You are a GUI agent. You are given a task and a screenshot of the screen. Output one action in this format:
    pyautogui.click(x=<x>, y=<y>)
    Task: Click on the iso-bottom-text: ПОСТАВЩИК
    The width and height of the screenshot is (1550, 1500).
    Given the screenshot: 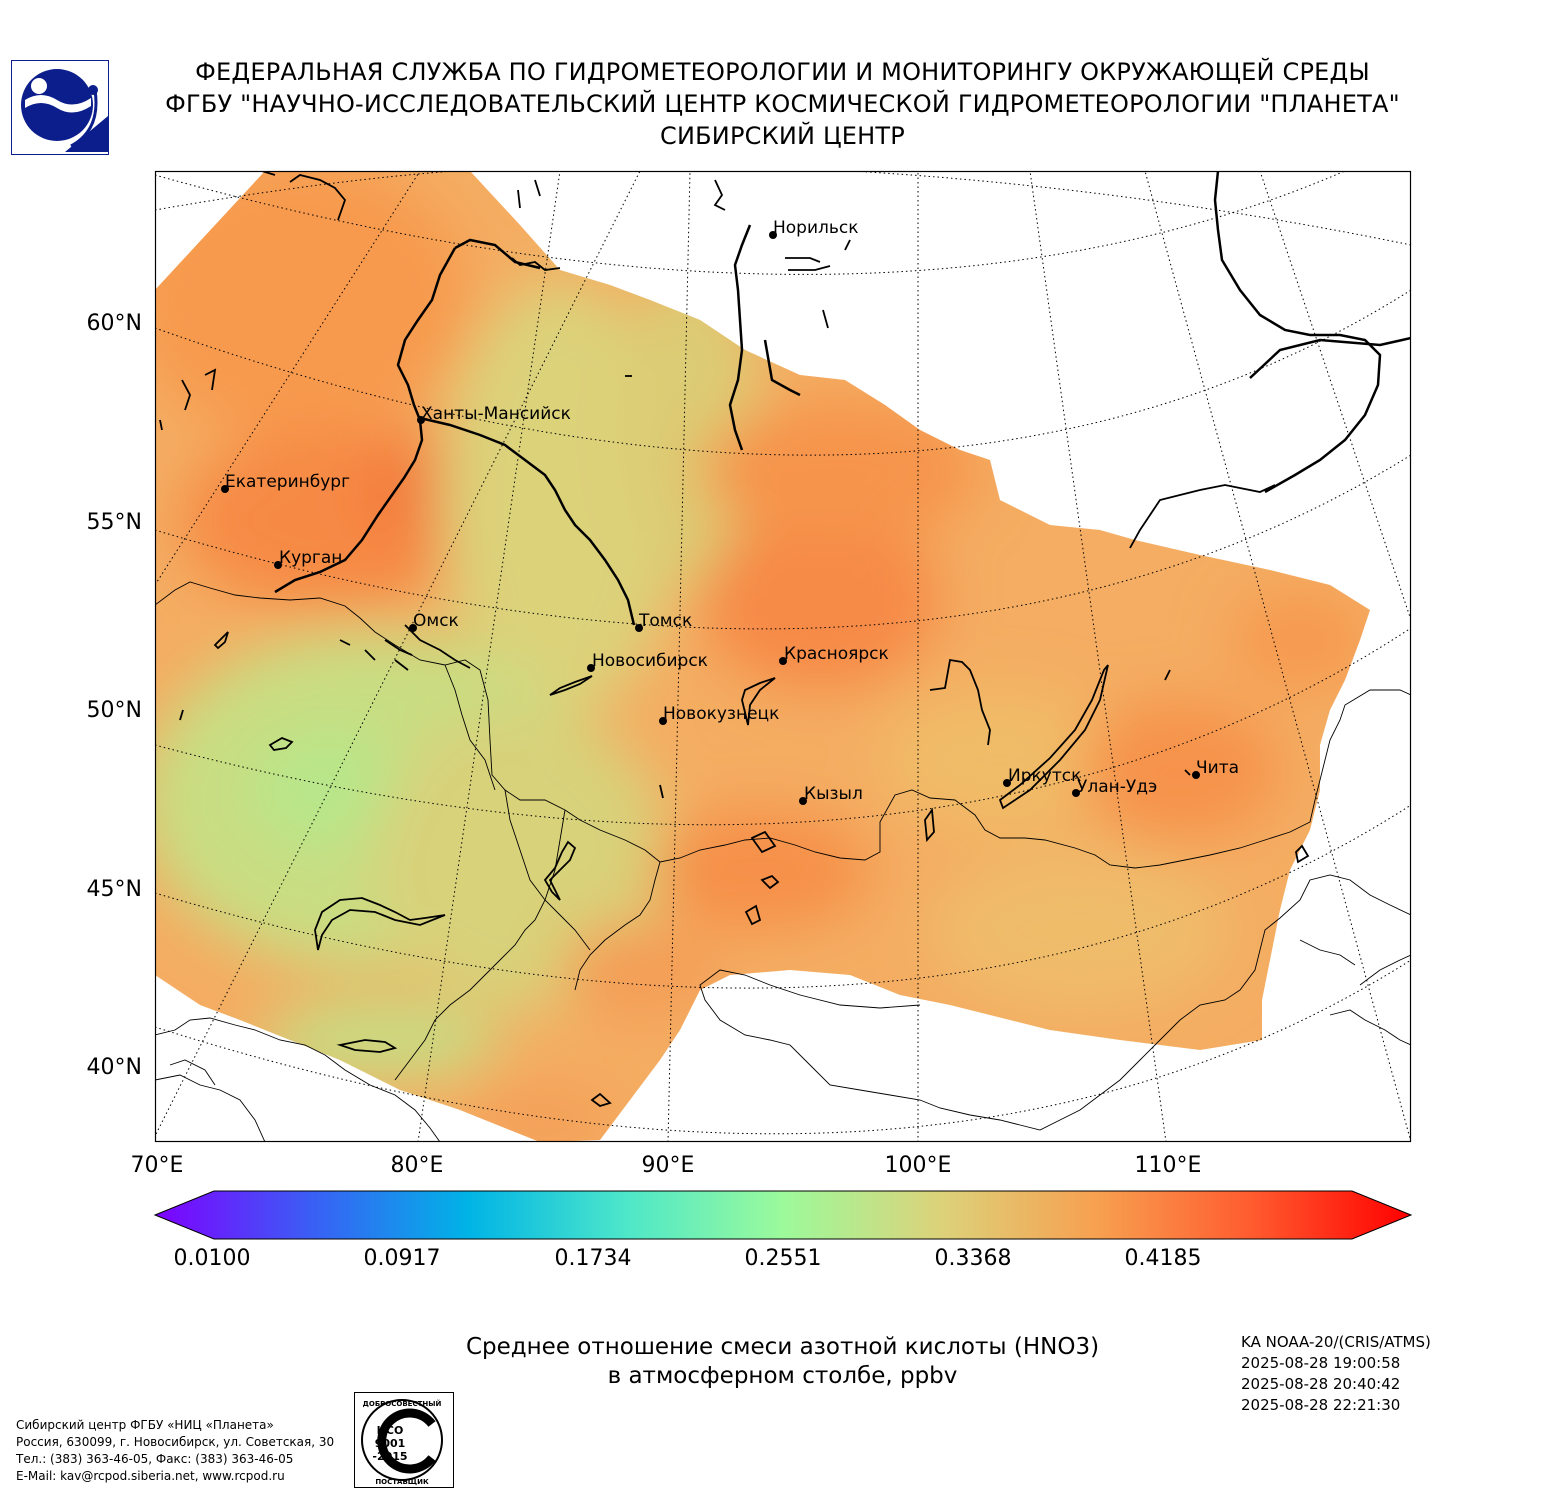 What is the action you would take?
    pyautogui.click(x=402, y=1482)
    